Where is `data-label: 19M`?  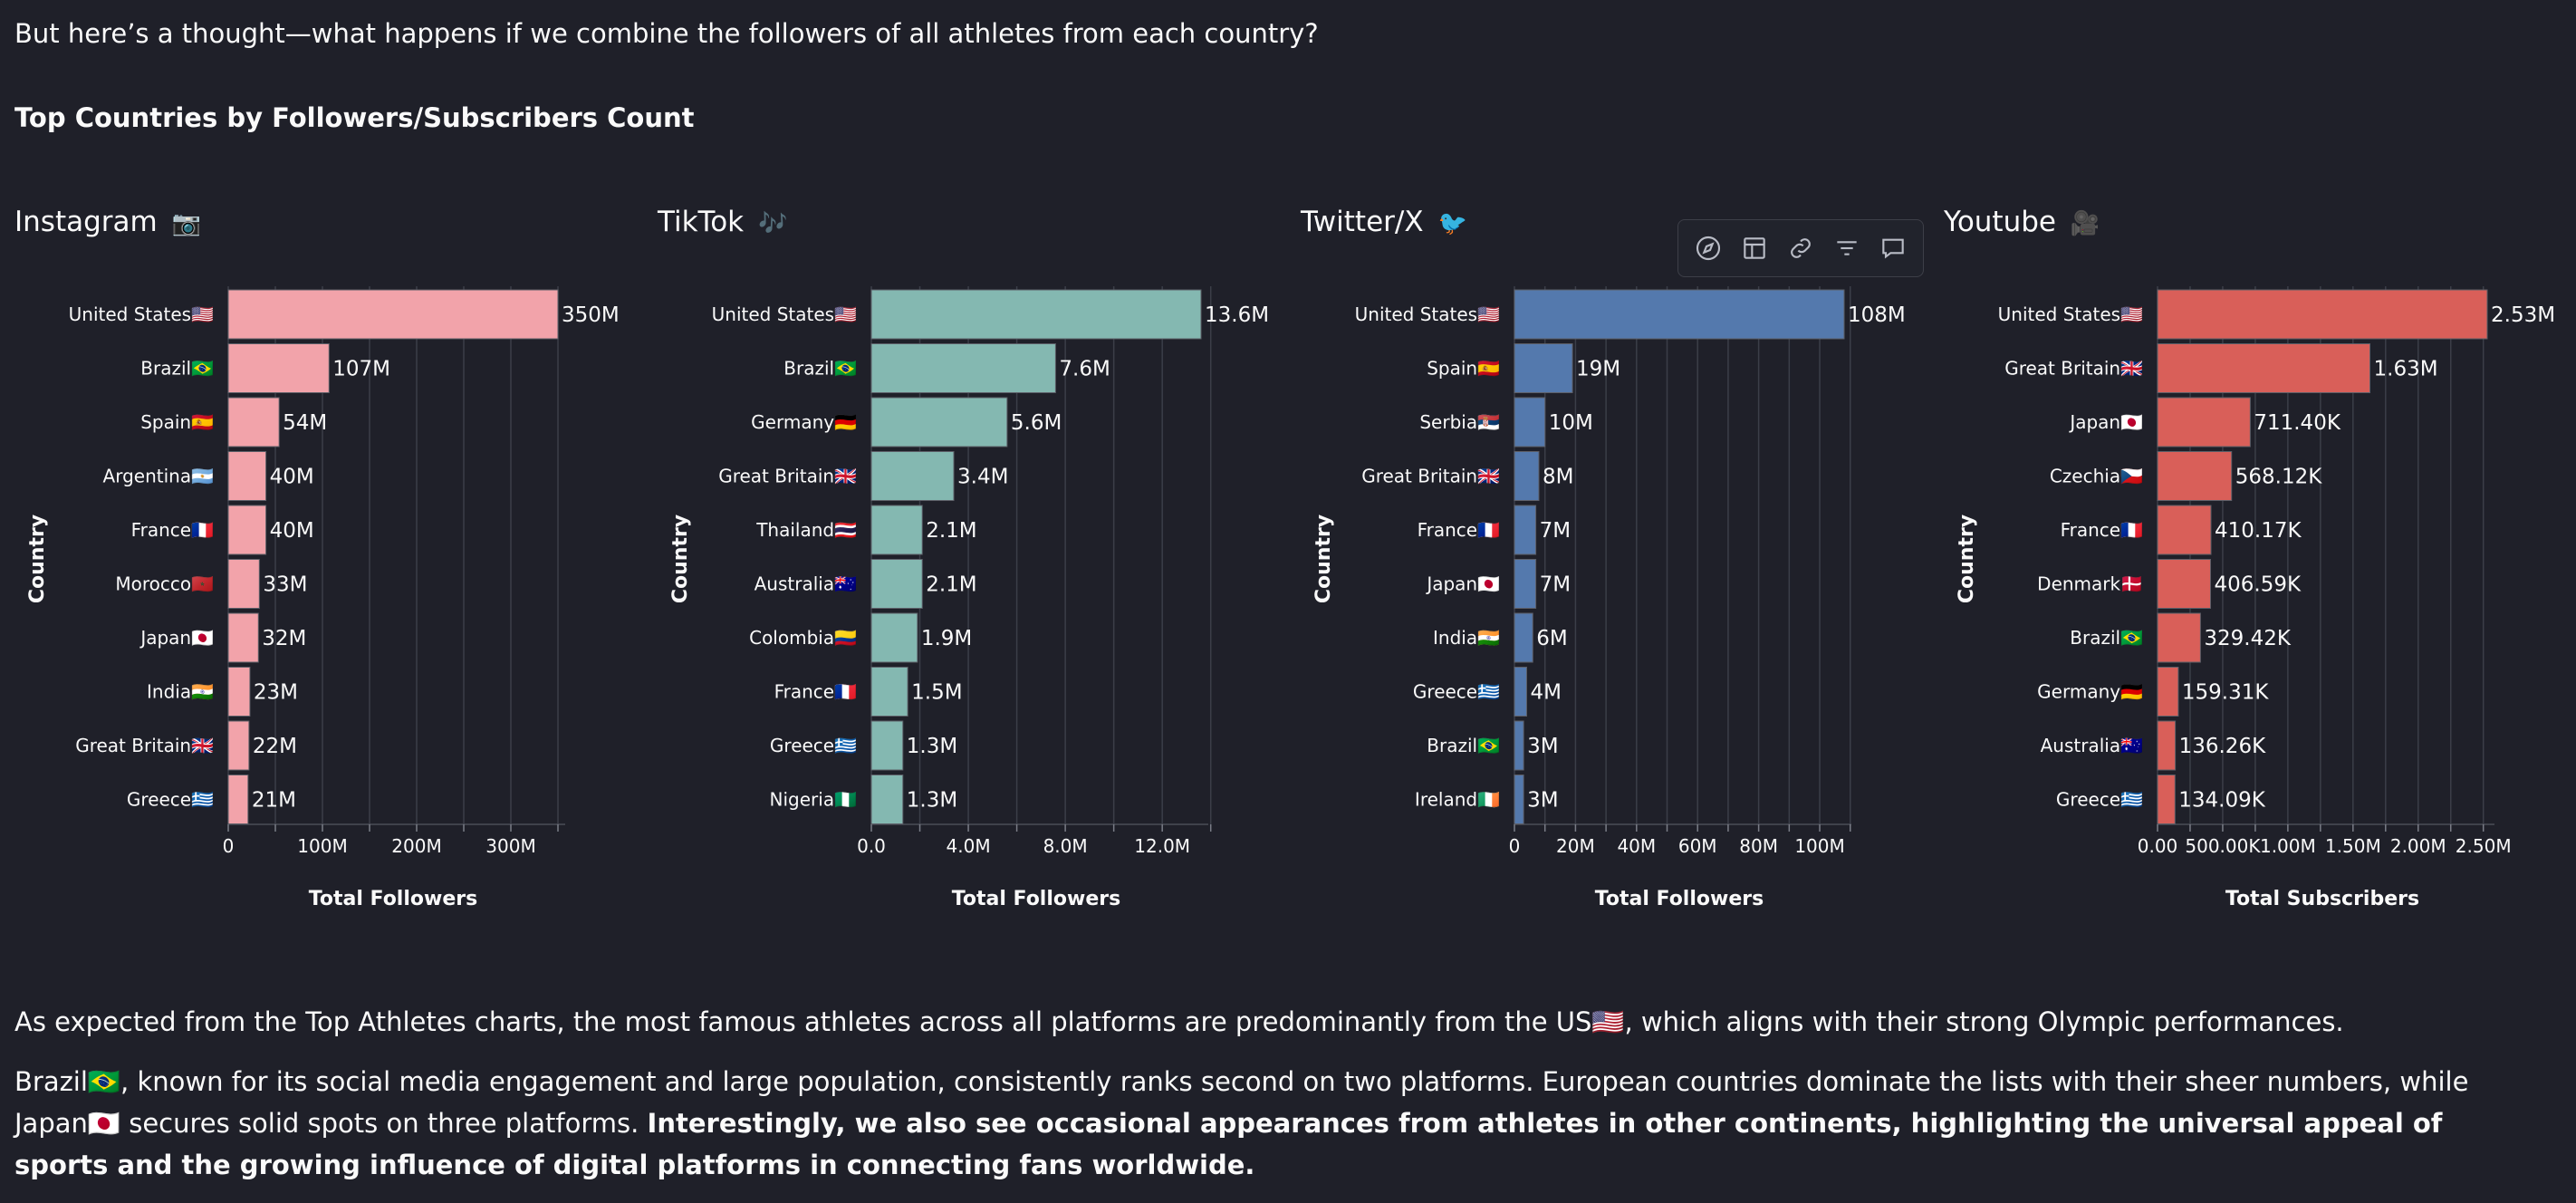
data-label: 19M is located at coordinates (1598, 369).